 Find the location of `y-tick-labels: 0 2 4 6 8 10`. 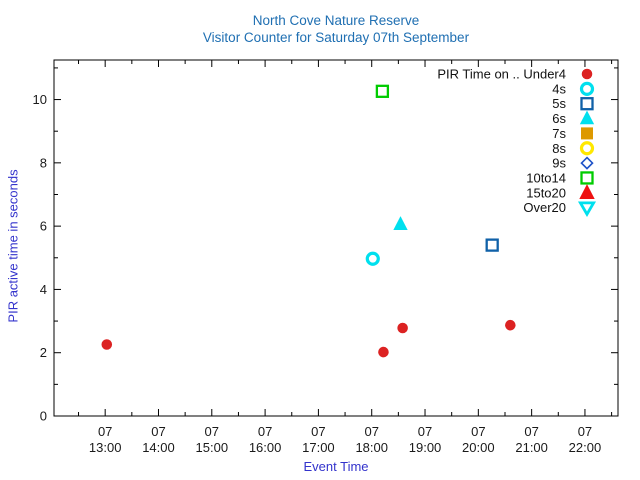

y-tick-labels: 0 2 4 6 8 10 is located at coordinates (40, 257).